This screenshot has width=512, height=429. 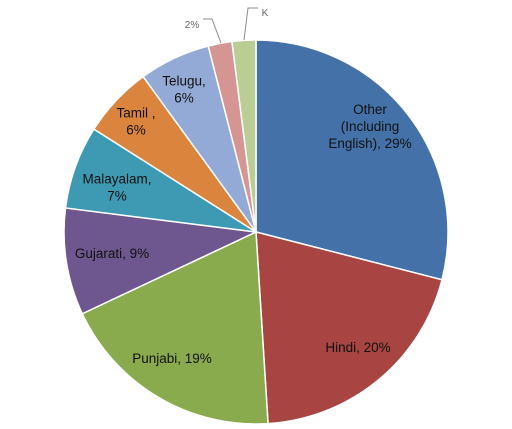 What do you see at coordinates (116, 188) in the screenshot?
I see `slice-label-5: Malayalam, 7%` at bounding box center [116, 188].